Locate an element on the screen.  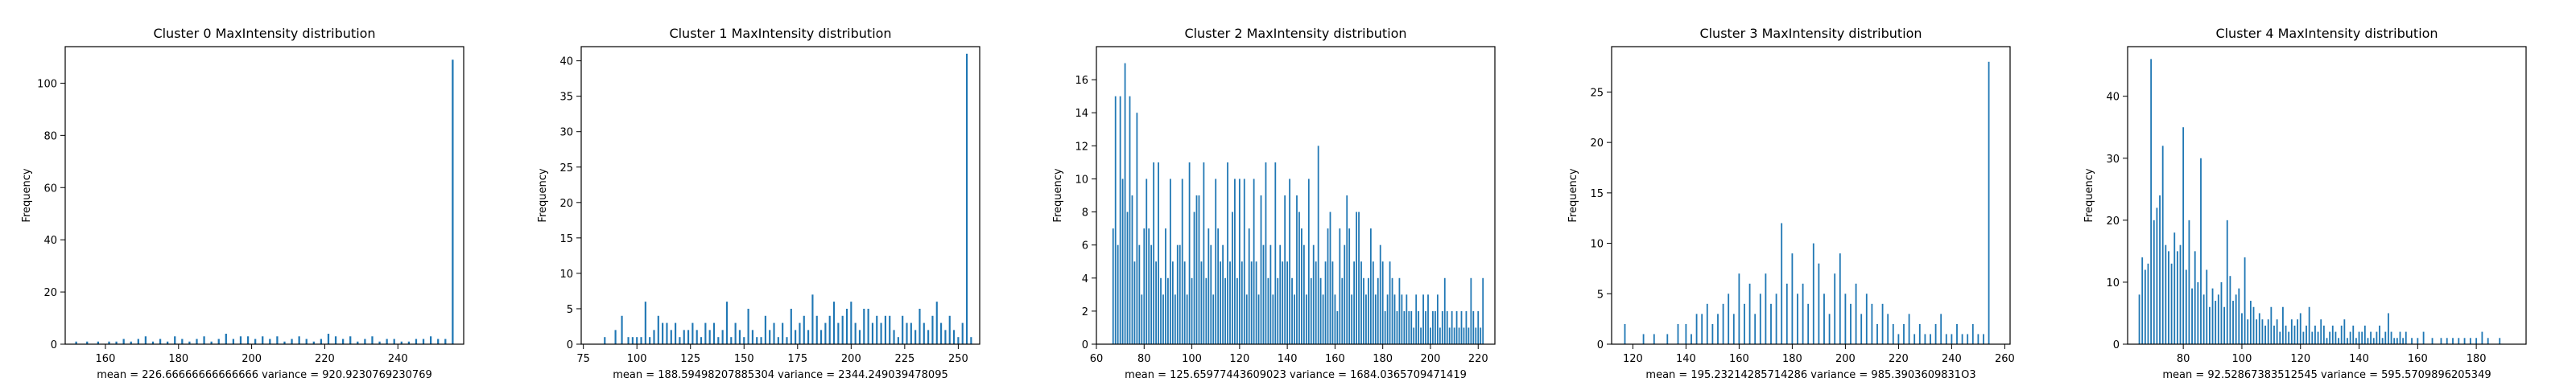
y-tick-label: 40 is located at coordinates (566, 62).